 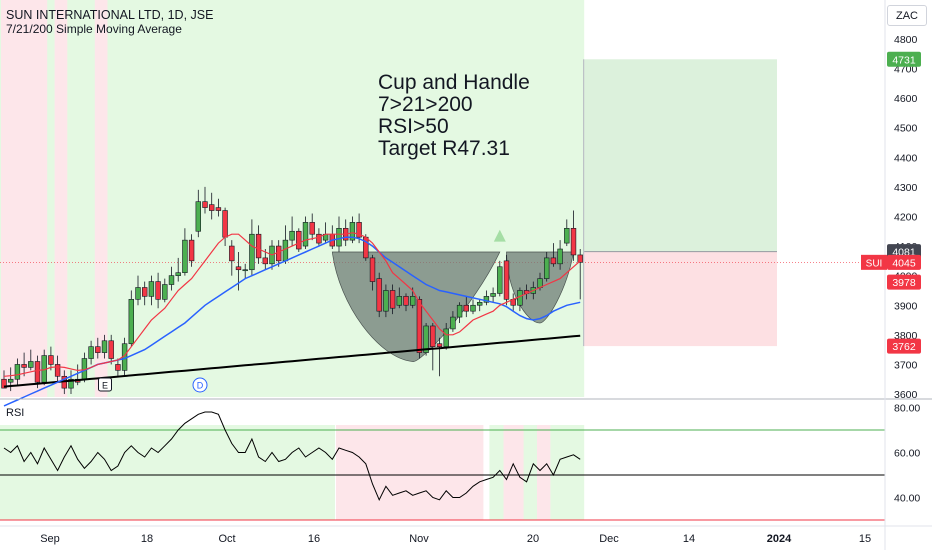 I want to click on position-edge, so click(x=584, y=203).